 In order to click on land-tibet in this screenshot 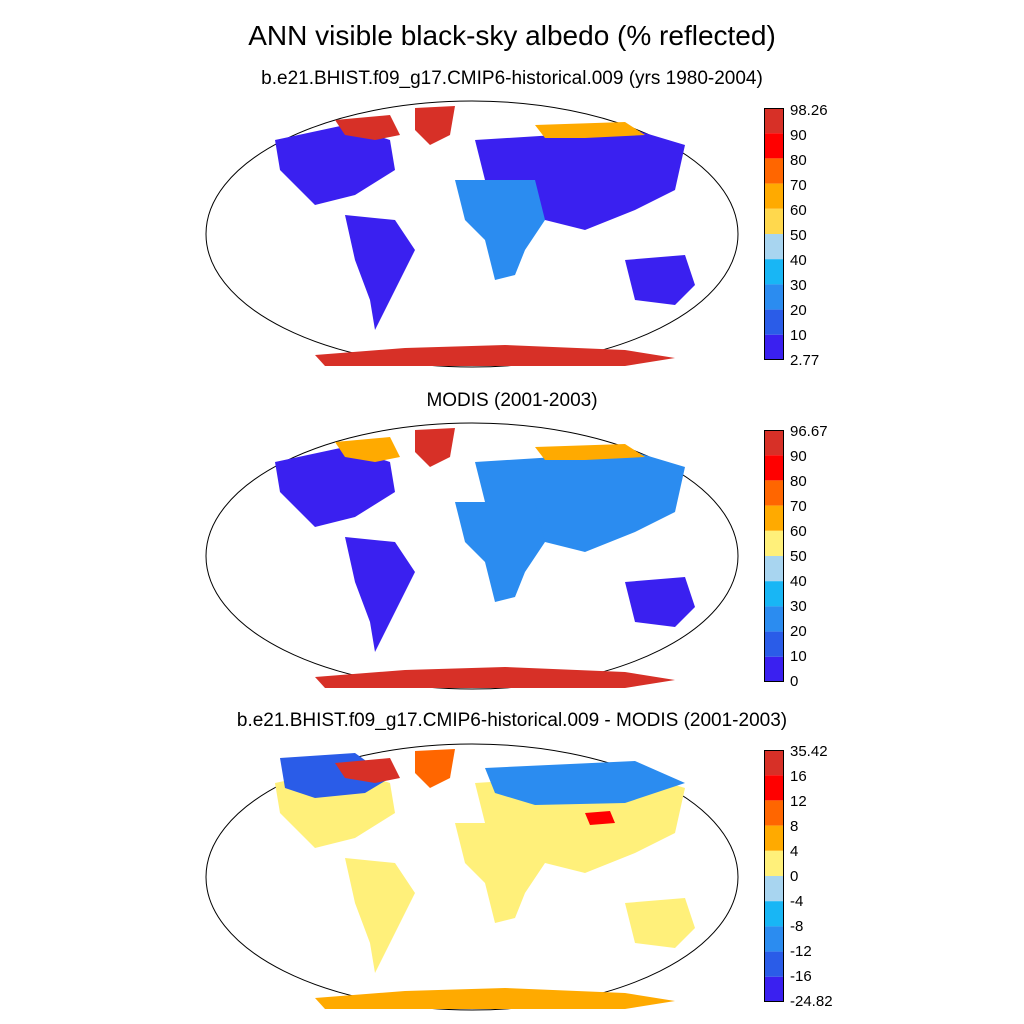, I will do `click(600, 818)`.